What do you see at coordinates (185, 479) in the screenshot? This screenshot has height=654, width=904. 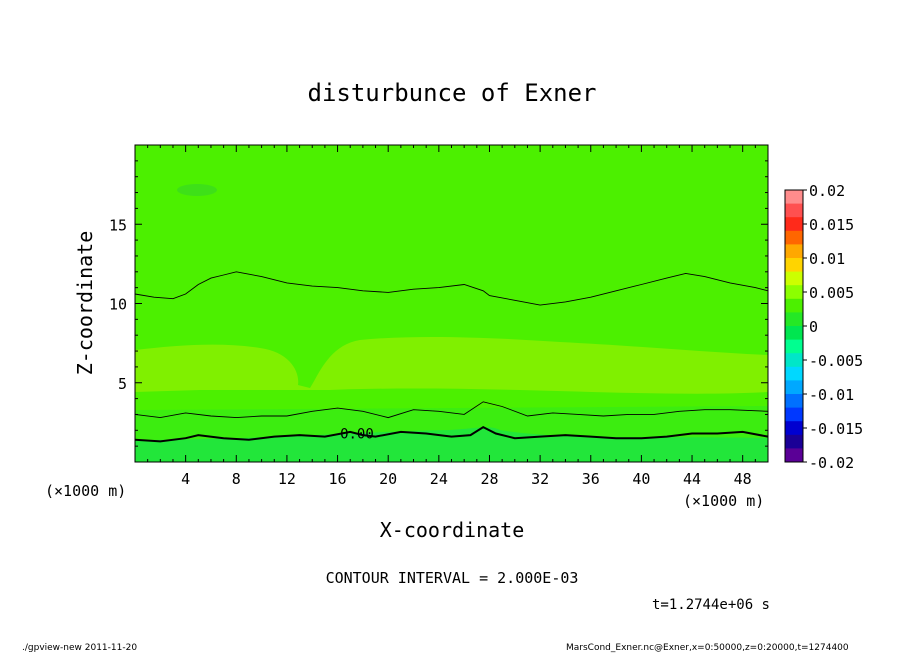 I see `x-tick-label: 4` at bounding box center [185, 479].